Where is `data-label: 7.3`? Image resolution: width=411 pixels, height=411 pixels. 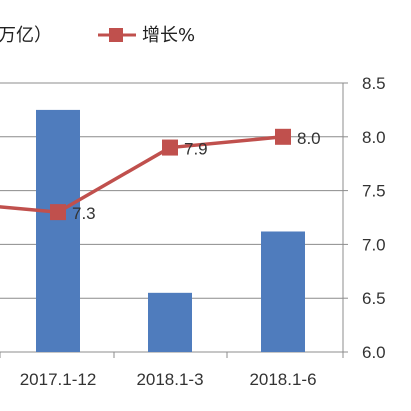
data-label: 7.3 is located at coordinates (84, 213).